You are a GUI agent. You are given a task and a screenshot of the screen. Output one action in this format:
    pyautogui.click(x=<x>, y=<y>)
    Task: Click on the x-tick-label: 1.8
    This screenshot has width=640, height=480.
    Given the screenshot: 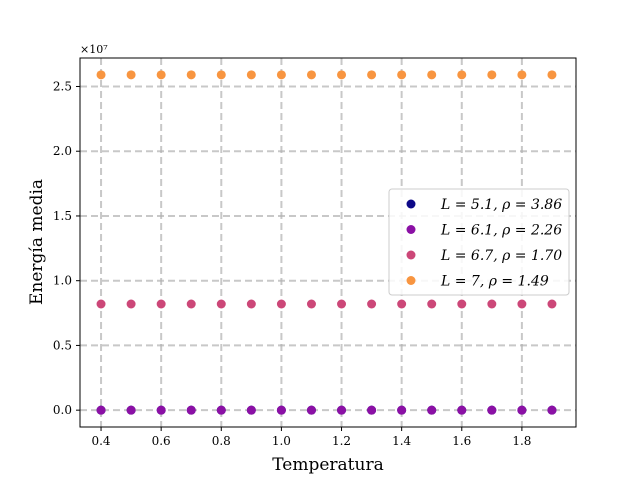 What is the action you would take?
    pyautogui.click(x=521, y=441)
    